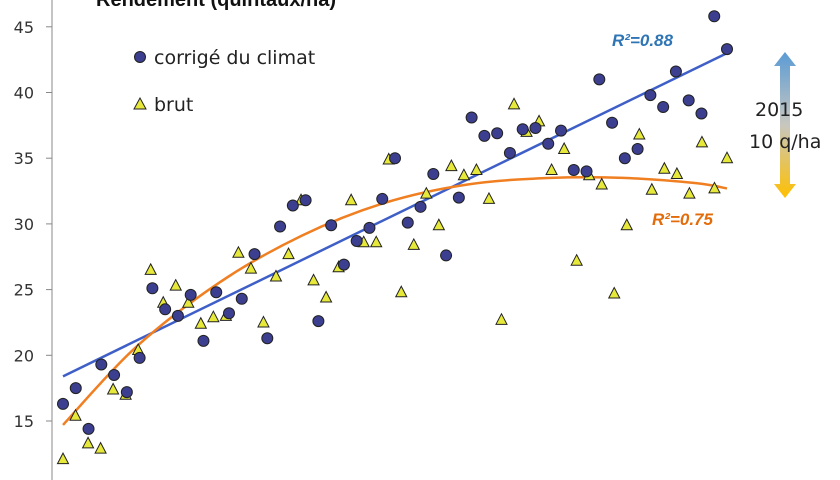  Describe the element at coordinates (24, 158) in the screenshot. I see `y-tick-label: 35` at that location.